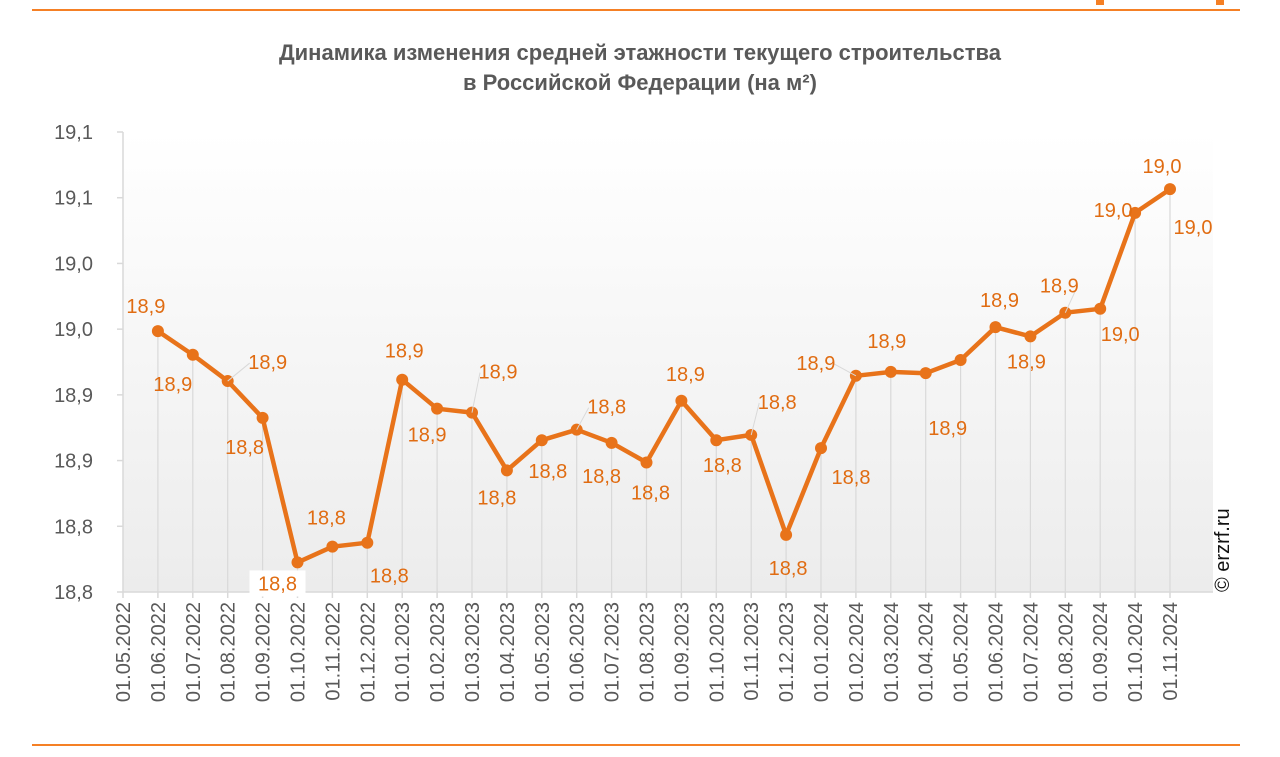  What do you see at coordinates (1171, 651) in the screenshot?
I see `x-tick-label: 01.11.2024` at bounding box center [1171, 651].